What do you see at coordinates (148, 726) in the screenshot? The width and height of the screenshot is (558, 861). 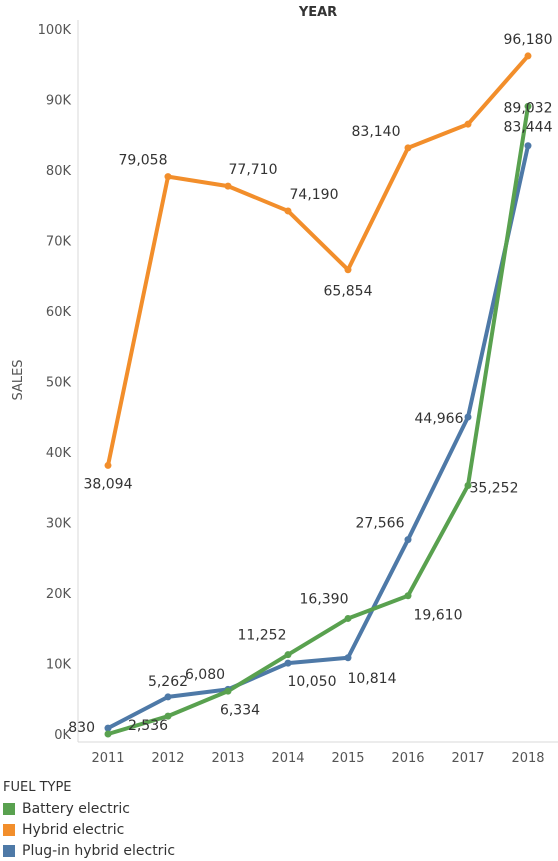 I see `data-label: 2,536` at bounding box center [148, 726].